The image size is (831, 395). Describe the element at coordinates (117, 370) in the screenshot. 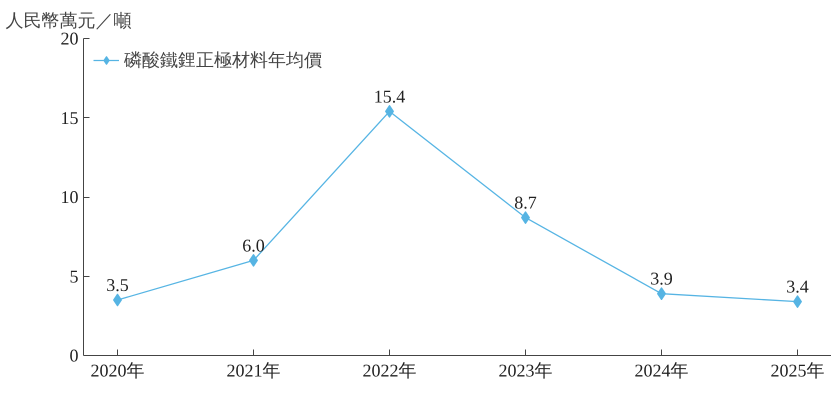

I see `x-tick-label: 2020年` at that location.